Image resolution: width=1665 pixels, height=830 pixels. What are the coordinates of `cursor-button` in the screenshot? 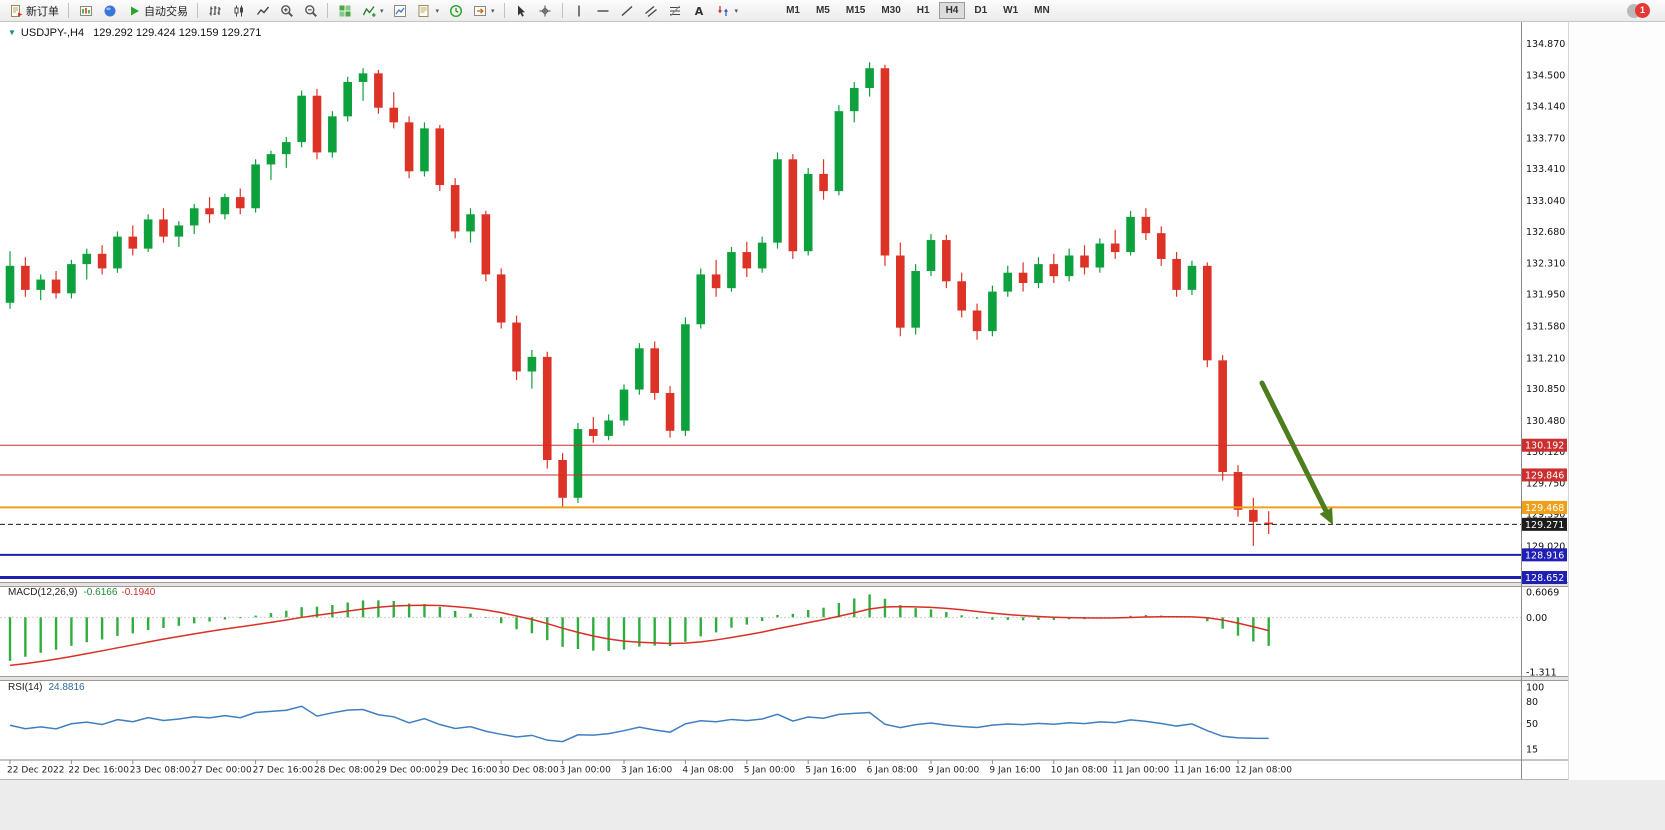 It's located at (521, 11).